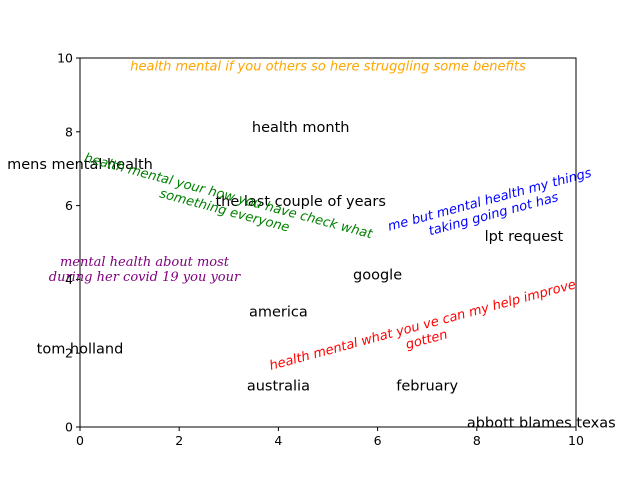  What do you see at coordinates (378, 440) in the screenshot?
I see `x-tick-label: 6` at bounding box center [378, 440].